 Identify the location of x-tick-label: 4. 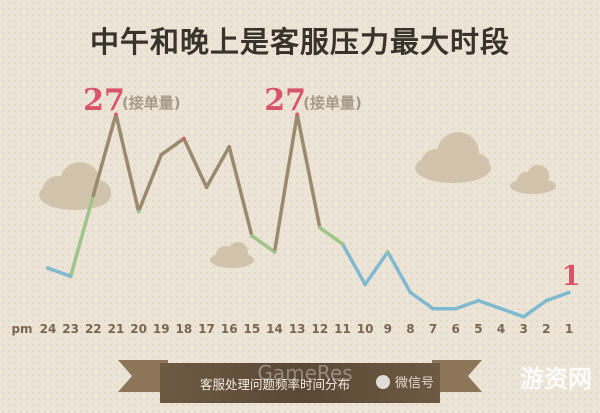
(501, 329).